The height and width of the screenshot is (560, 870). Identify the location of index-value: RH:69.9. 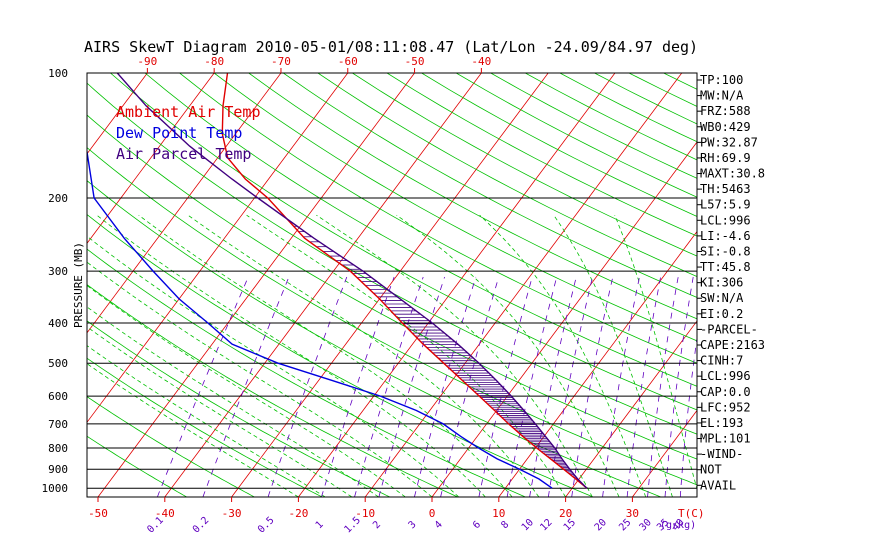
(725, 158).